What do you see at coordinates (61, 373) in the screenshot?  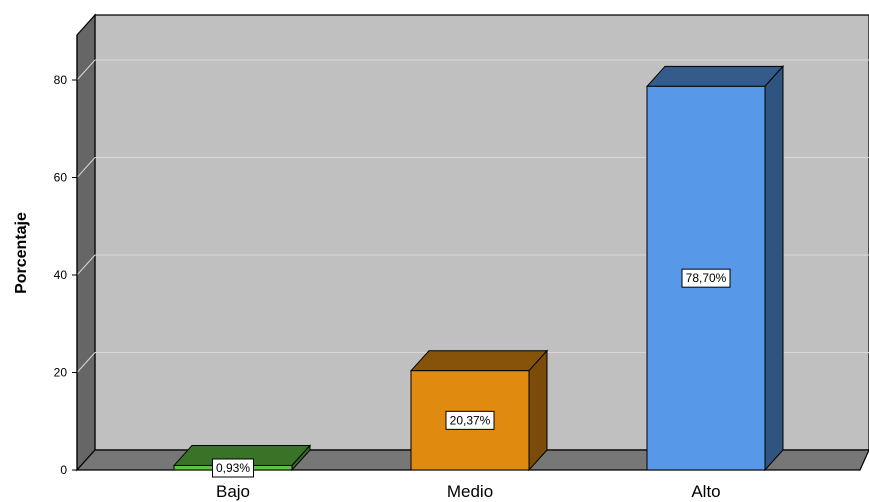 I see `y-tick-label: 20` at bounding box center [61, 373].